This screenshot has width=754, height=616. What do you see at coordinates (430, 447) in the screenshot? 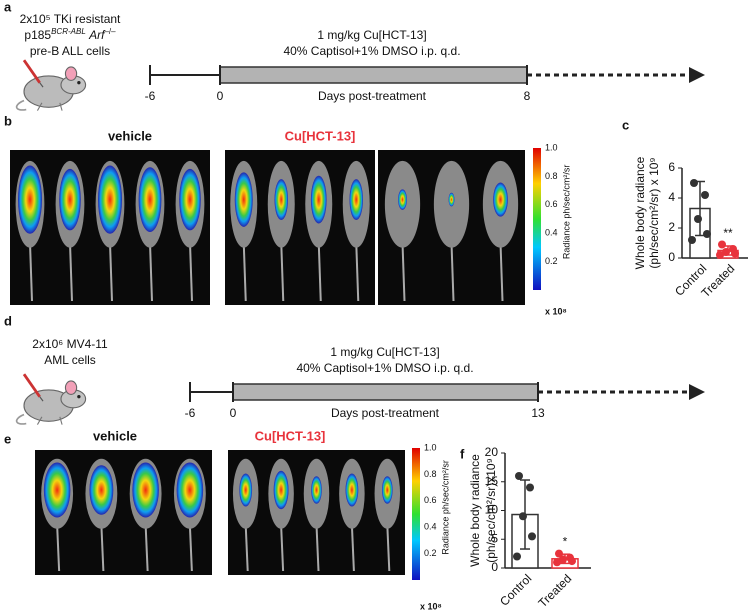
I see `colorbar-tick-label: 1.0` at bounding box center [430, 447].